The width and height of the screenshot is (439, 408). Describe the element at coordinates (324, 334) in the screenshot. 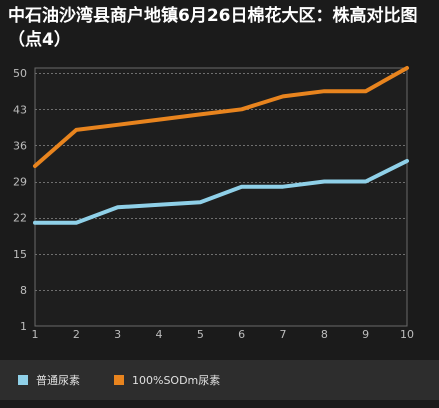

I see `x-tick-label-7: 8` at that location.